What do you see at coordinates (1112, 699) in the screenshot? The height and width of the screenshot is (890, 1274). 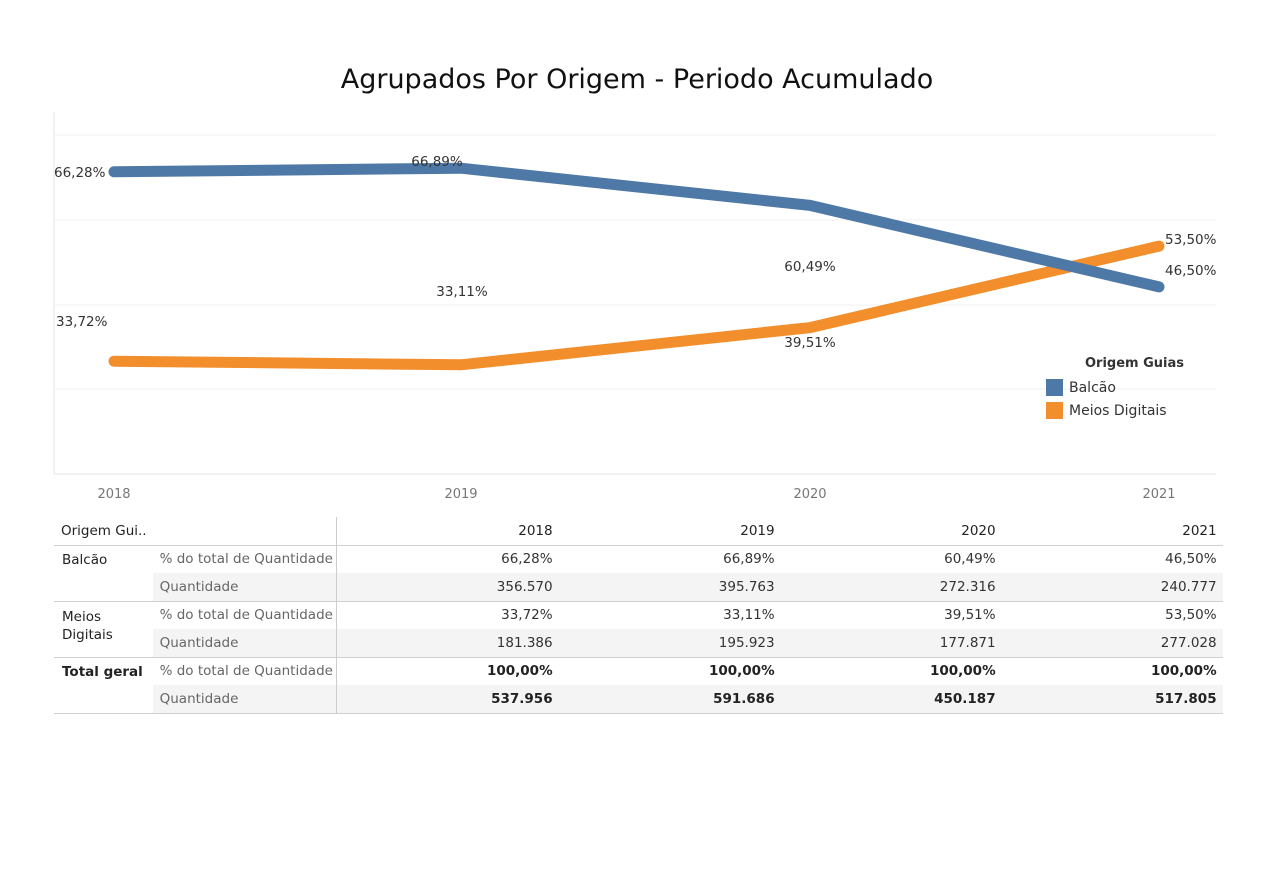 I see `cell-value: 517.805` at bounding box center [1112, 699].